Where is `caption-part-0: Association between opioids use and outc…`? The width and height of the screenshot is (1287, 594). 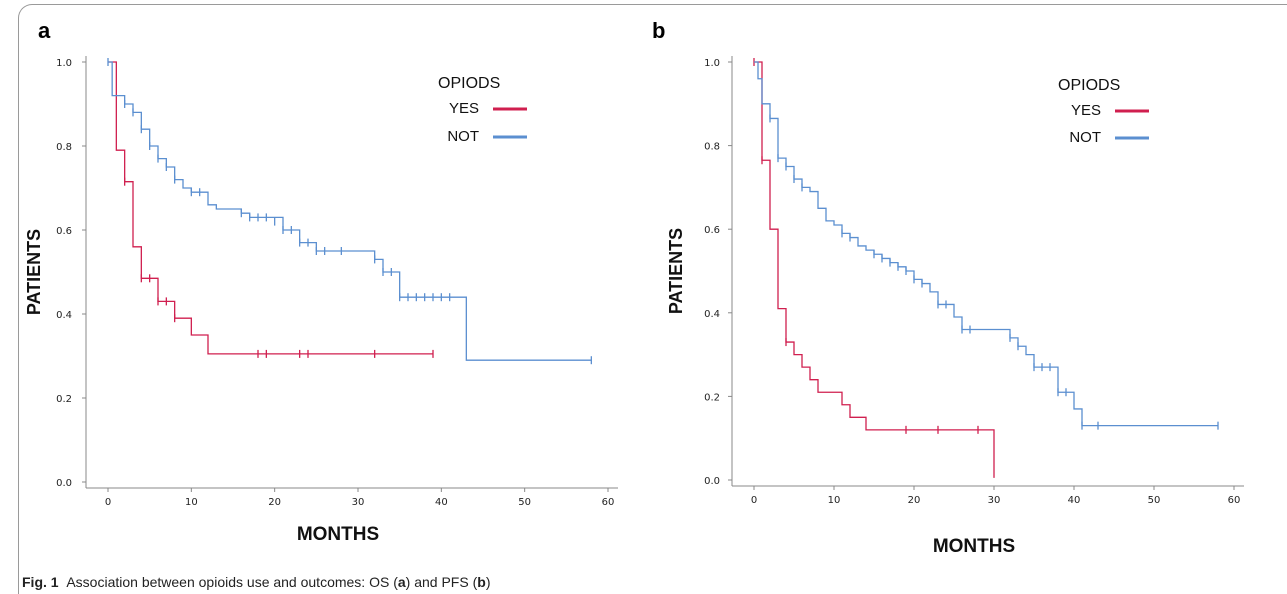 caption-part-0: Association between opioids use and outc… is located at coordinates (232, 582).